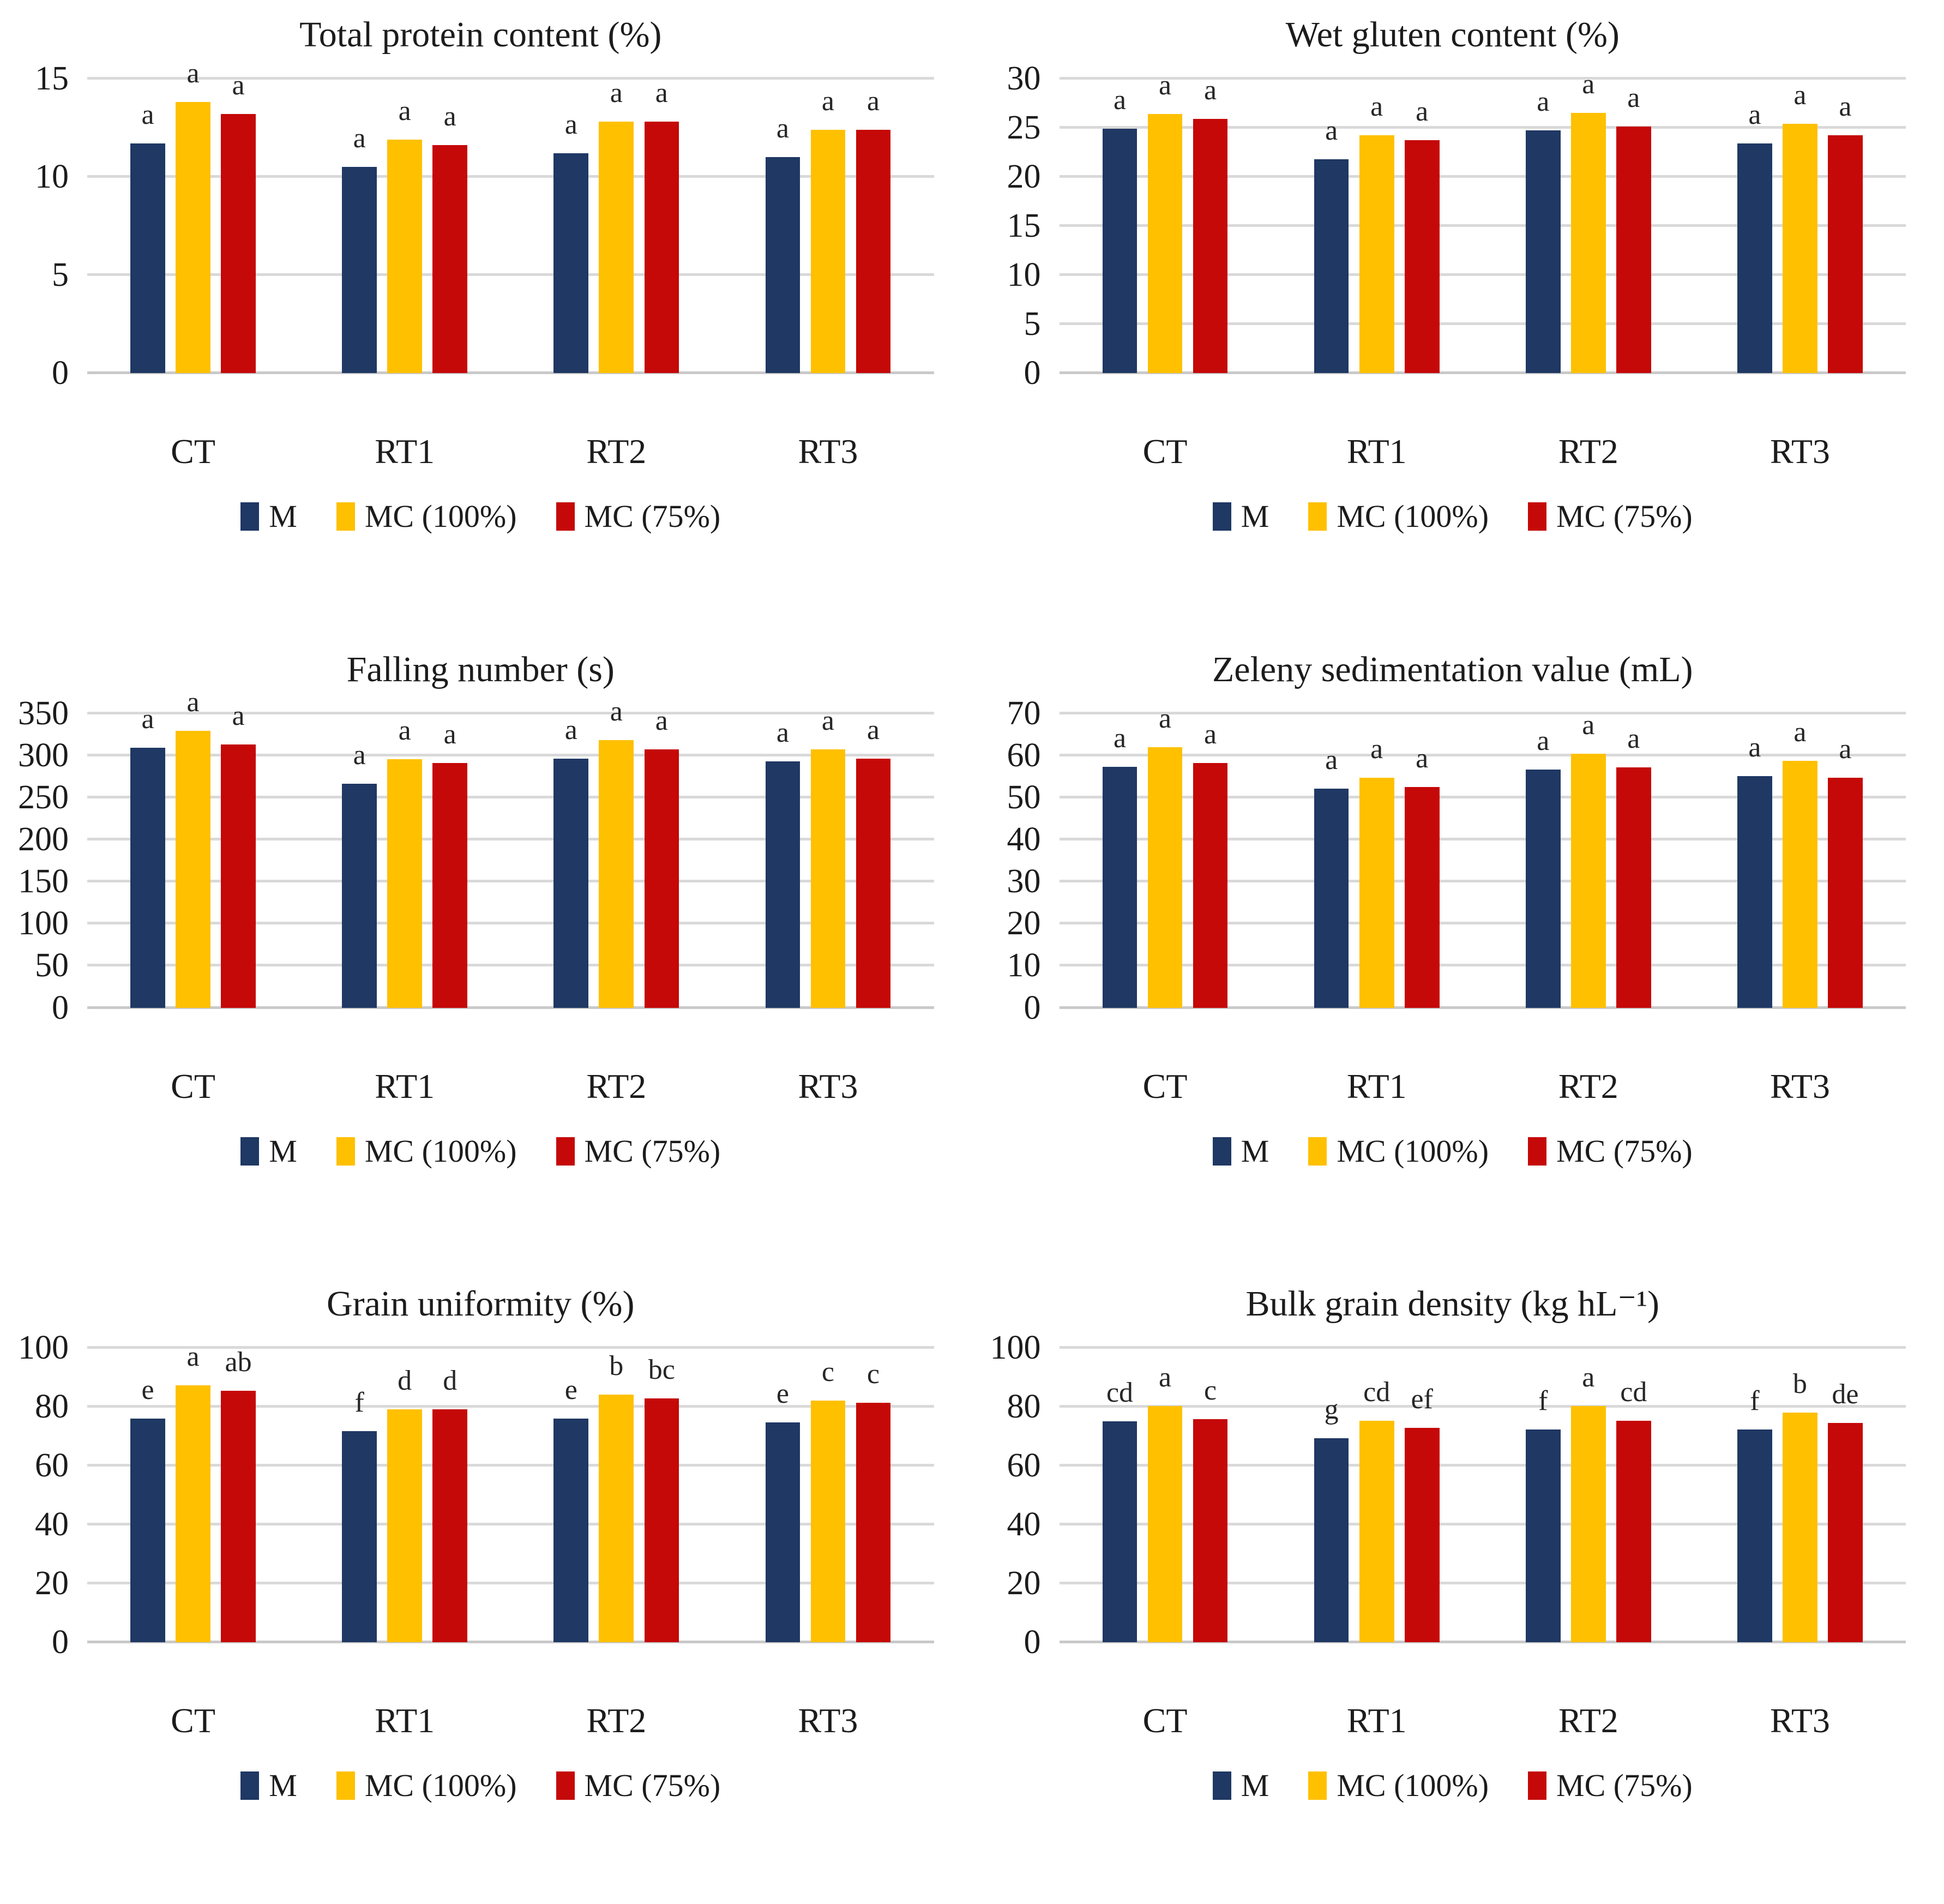 The height and width of the screenshot is (1904, 1944). I want to click on bar-m-rt2, so click(571, 883).